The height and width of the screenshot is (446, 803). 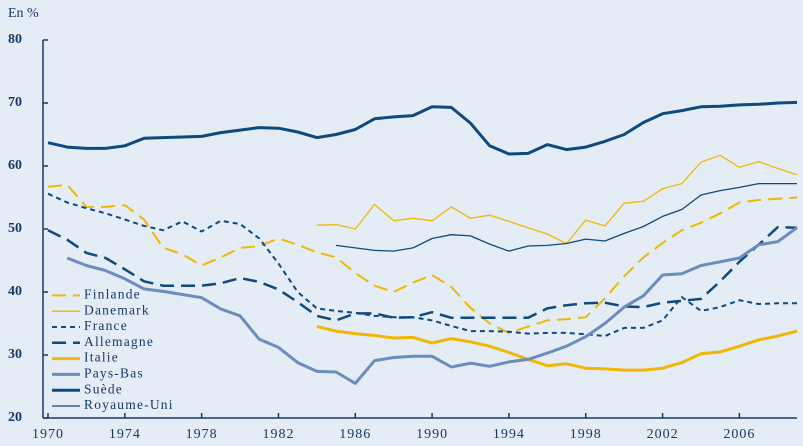 I want to click on y-tick-label: 70, so click(x=15, y=102).